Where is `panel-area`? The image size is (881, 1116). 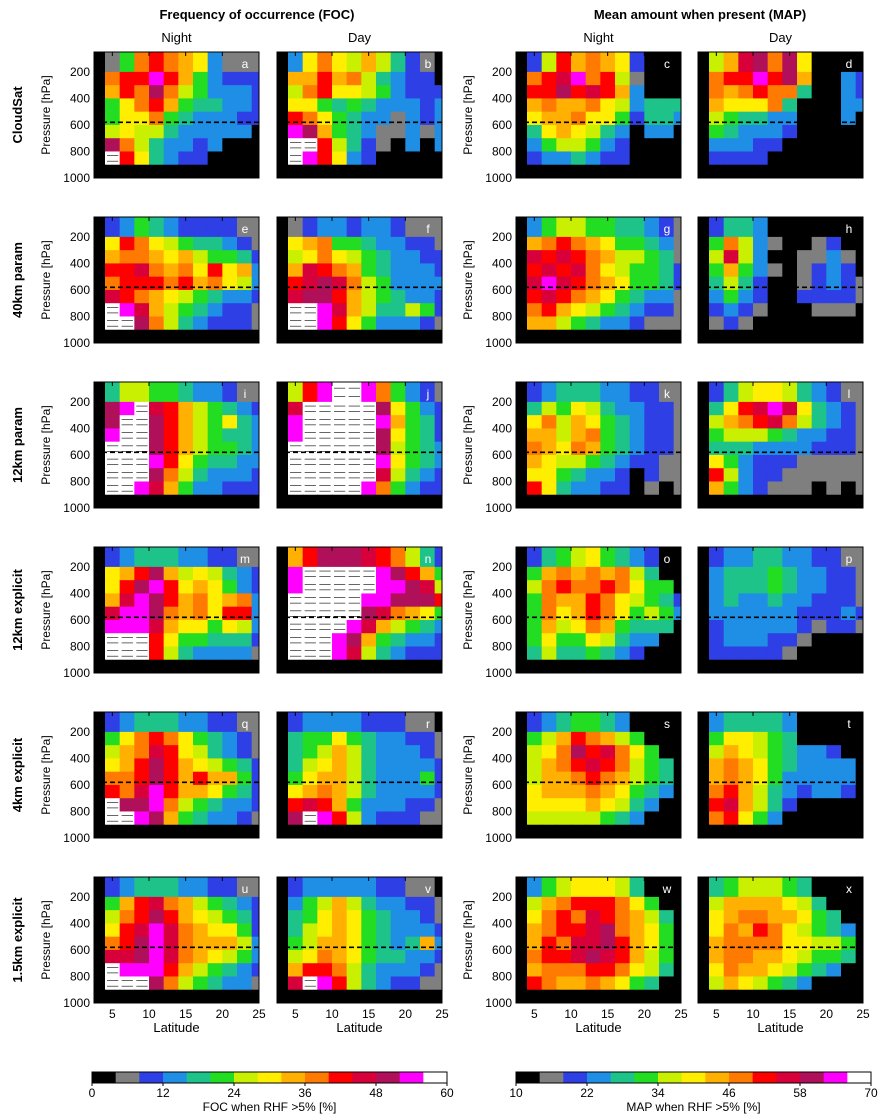
panel-area is located at coordinates (598, 940).